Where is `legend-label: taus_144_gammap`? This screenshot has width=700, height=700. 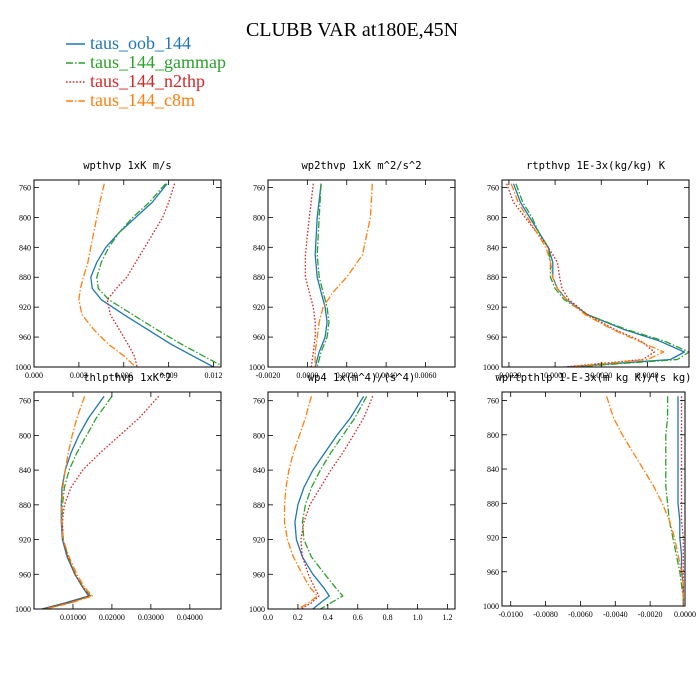
legend-label: taus_144_gammap is located at coordinates (158, 62).